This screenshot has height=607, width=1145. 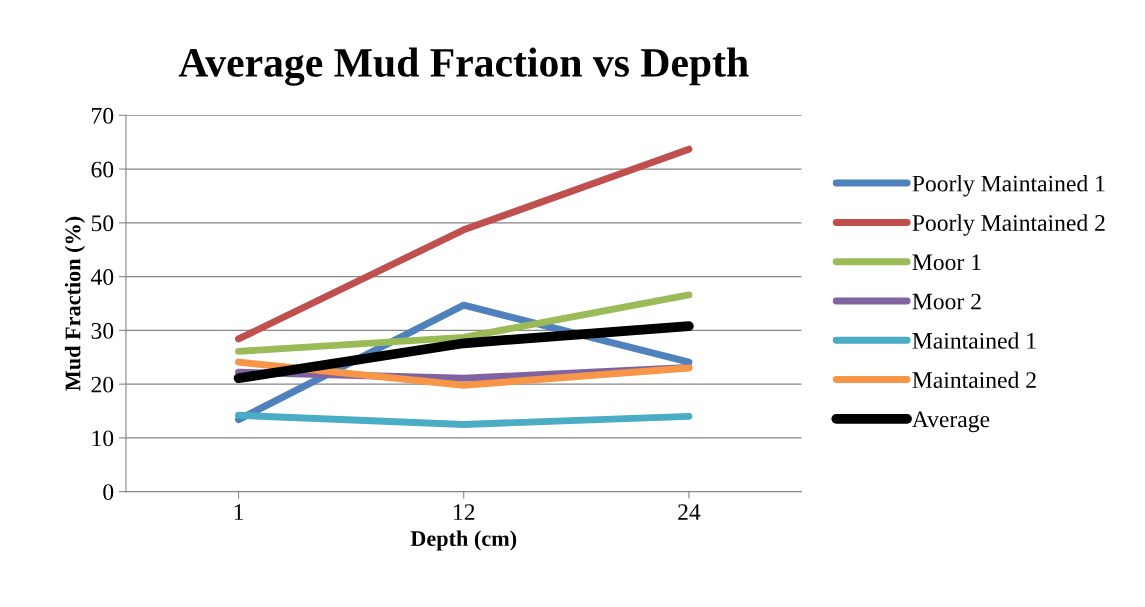 I want to click on legend-label: Moor 1, so click(x=946, y=262).